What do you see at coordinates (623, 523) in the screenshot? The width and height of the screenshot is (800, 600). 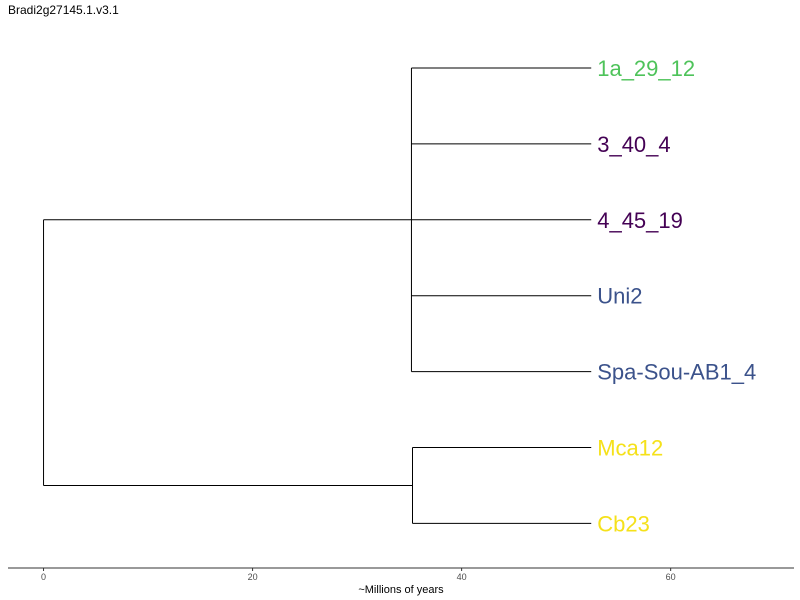 I see `leaf-label: Cb23` at bounding box center [623, 523].